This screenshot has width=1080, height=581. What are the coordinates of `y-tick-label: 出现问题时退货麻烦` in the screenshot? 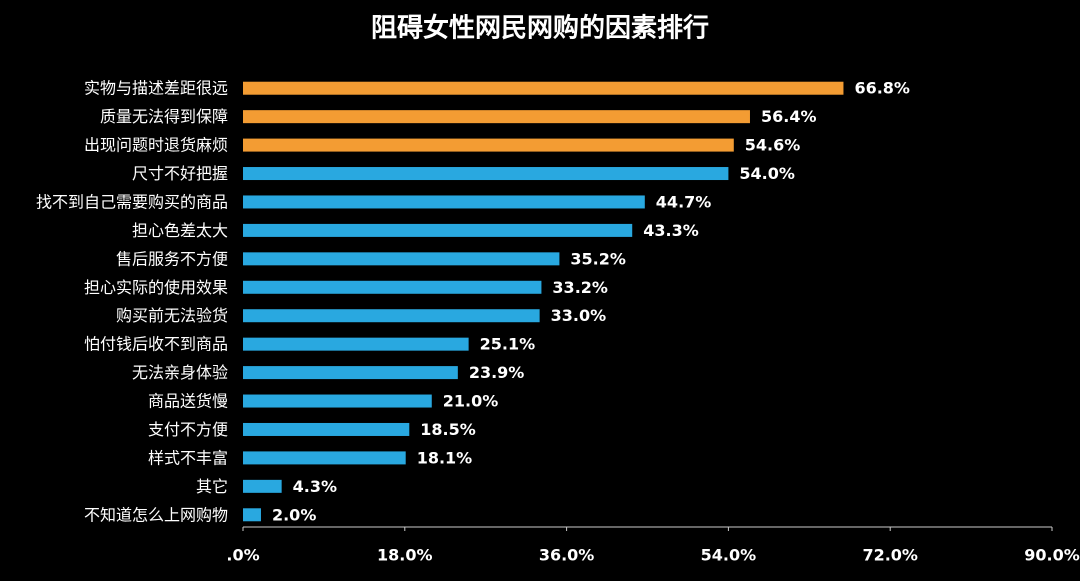 It's located at (156, 145).